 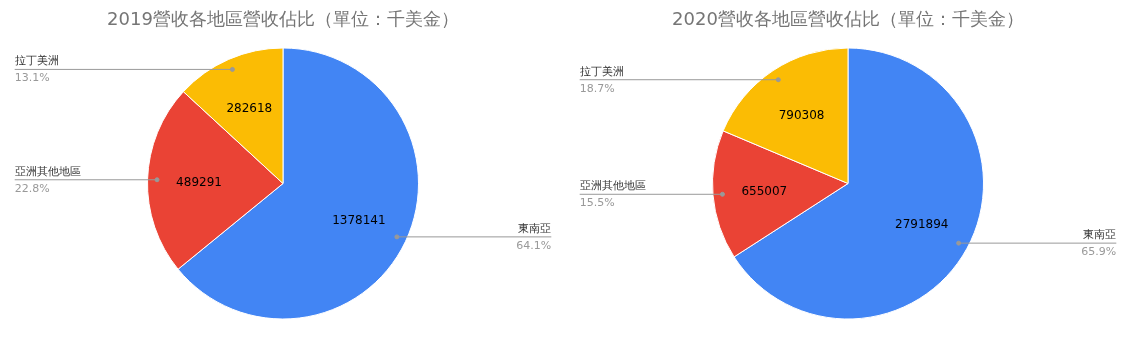 I want to click on data-label: 489291, so click(x=199, y=181).